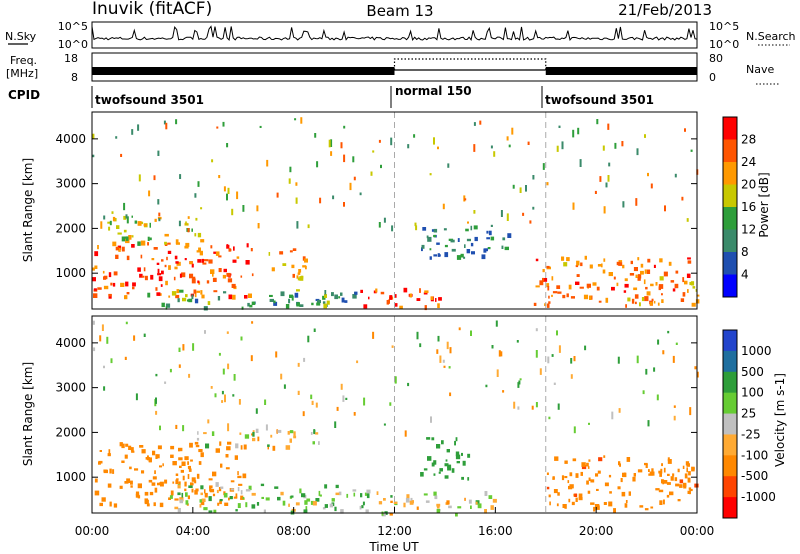 The height and width of the screenshot is (554, 800). I want to click on velocity-colorbar-frame, so click(730, 424).